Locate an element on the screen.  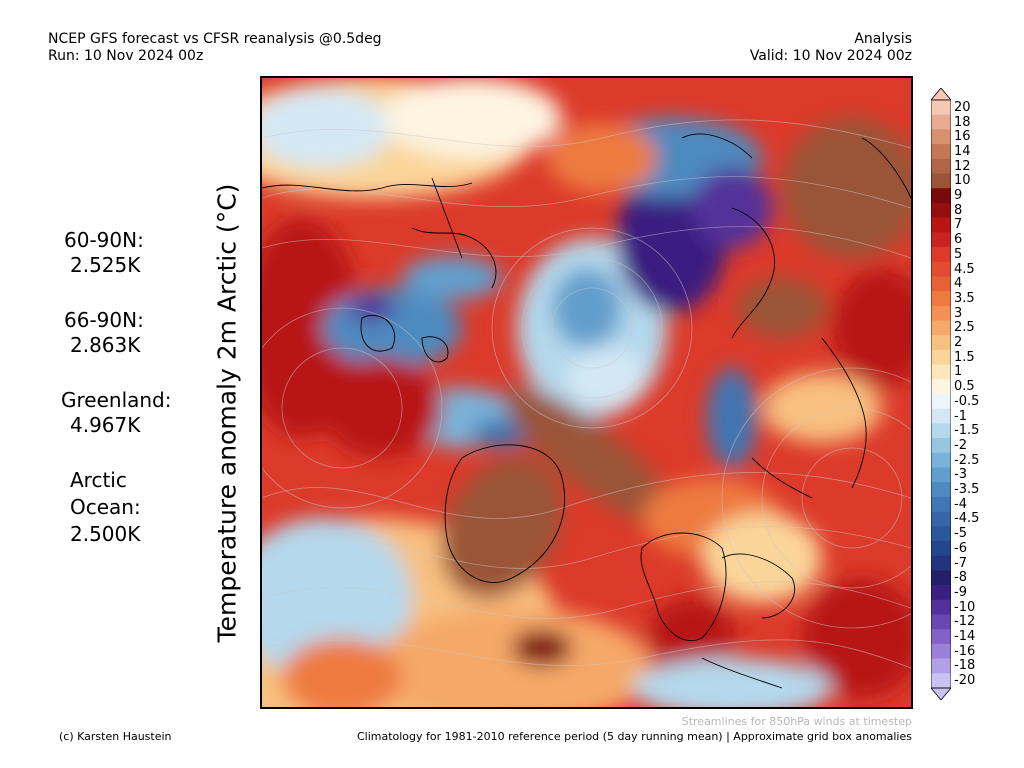
stat-arctic-label: Arctic is located at coordinates (98, 480).